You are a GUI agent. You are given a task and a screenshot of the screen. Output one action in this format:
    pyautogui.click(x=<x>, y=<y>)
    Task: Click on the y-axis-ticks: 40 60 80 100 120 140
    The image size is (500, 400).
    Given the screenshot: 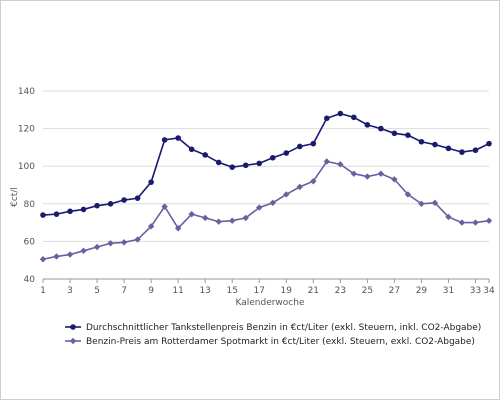 What is the action you would take?
    pyautogui.click(x=26, y=186)
    